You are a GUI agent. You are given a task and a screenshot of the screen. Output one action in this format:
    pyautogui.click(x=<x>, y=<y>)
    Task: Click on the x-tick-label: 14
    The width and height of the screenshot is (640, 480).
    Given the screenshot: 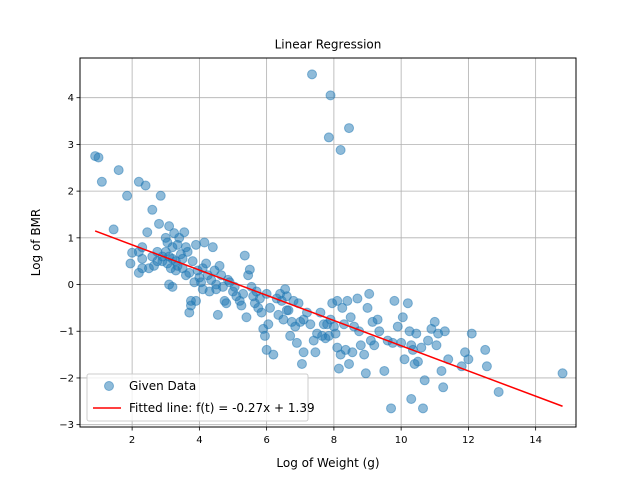 What is the action you would take?
    pyautogui.click(x=535, y=440)
    